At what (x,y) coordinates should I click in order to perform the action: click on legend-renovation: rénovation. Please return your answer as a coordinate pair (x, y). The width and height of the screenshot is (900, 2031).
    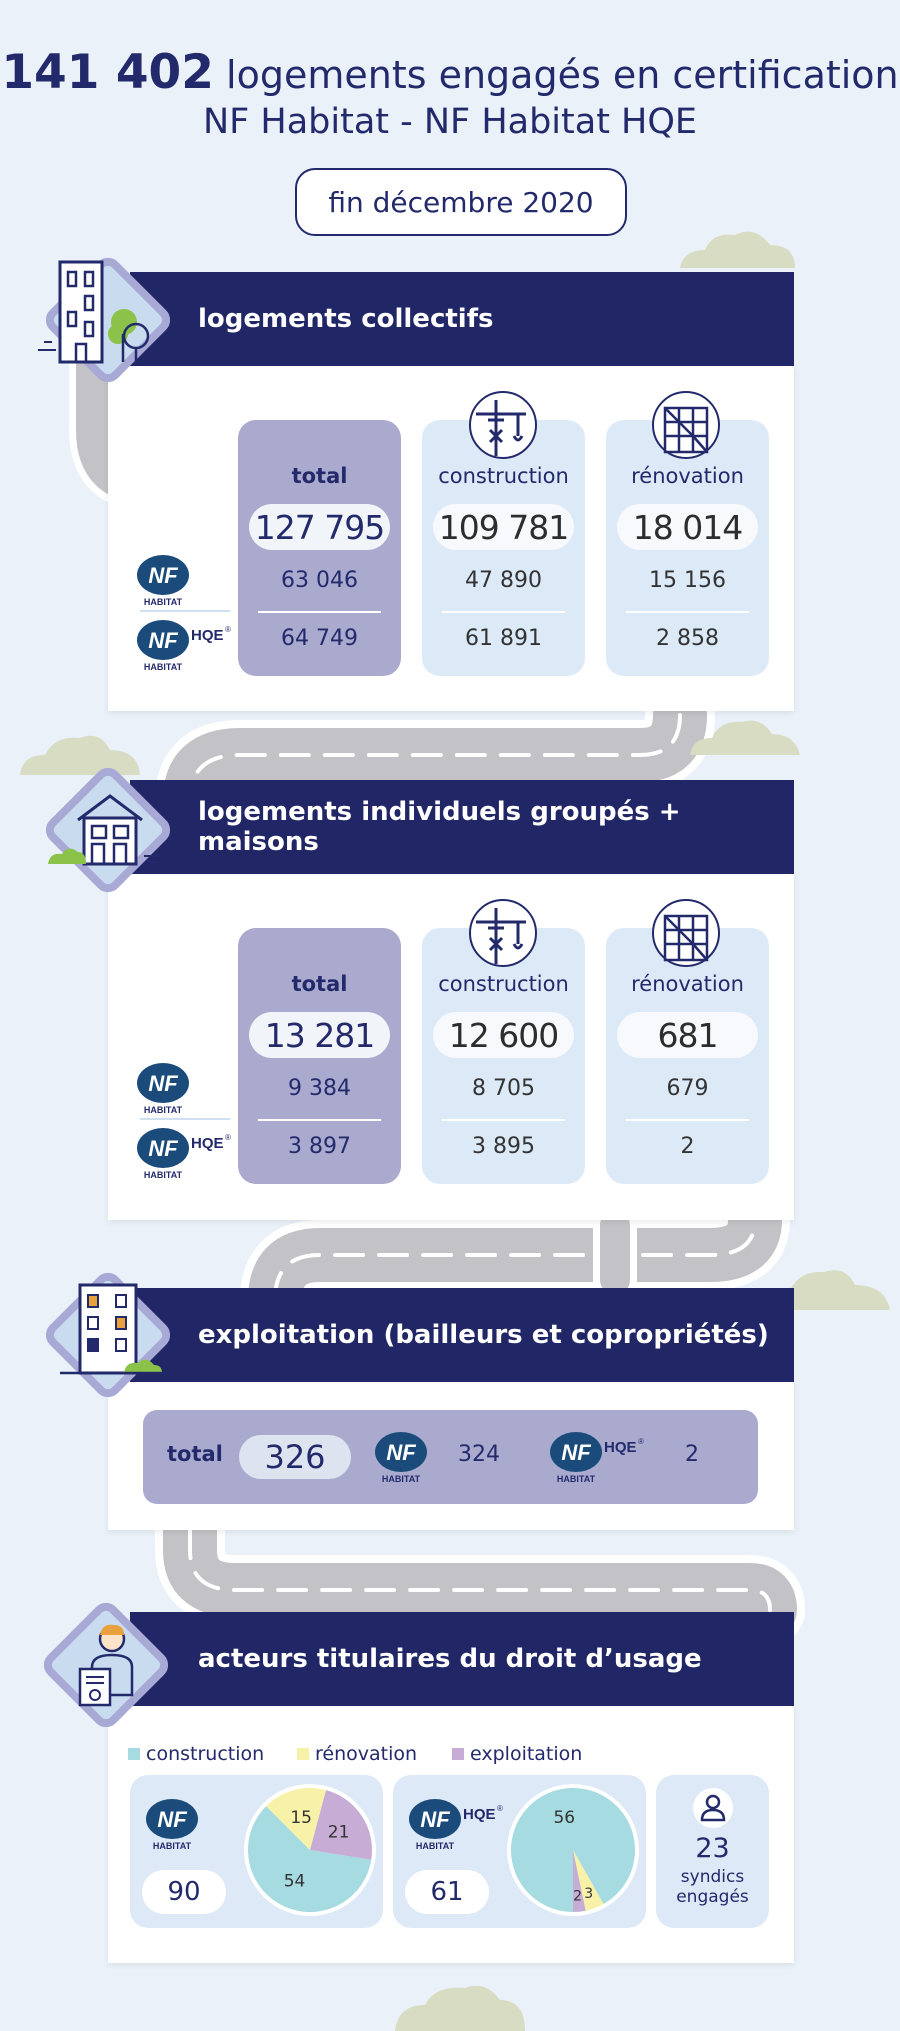
    Looking at the image, I should click on (357, 1754).